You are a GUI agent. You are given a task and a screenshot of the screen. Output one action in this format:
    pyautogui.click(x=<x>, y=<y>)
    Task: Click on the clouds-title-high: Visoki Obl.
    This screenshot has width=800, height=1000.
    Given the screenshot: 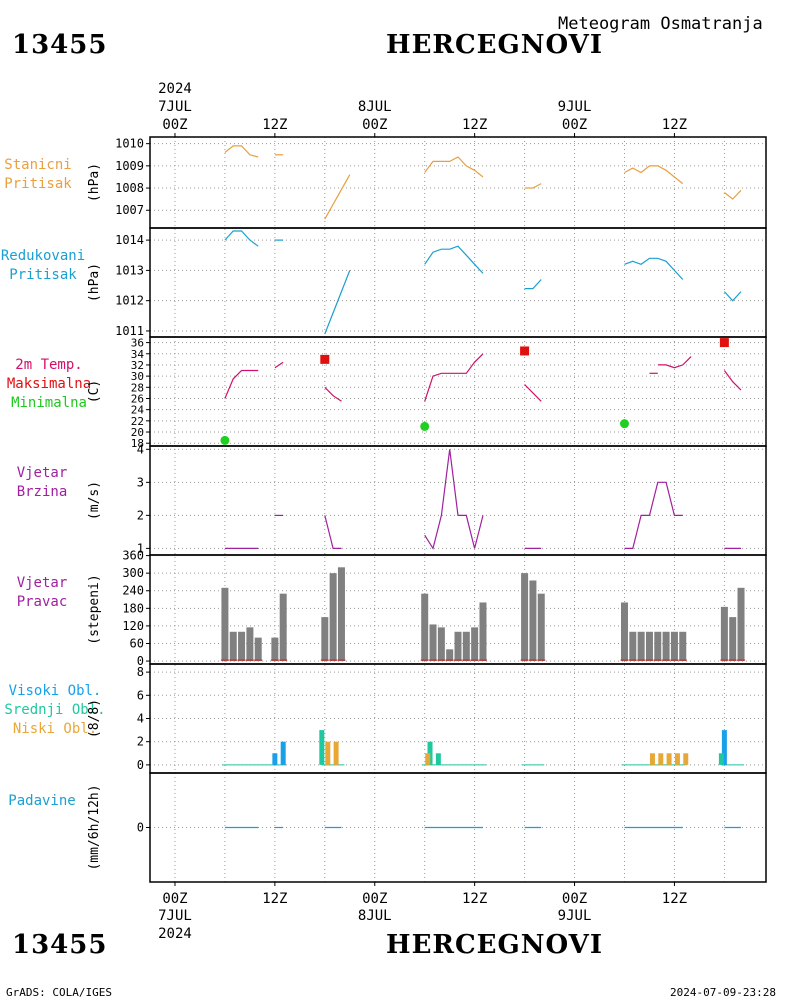 What is the action you would take?
    pyautogui.click(x=55, y=691)
    